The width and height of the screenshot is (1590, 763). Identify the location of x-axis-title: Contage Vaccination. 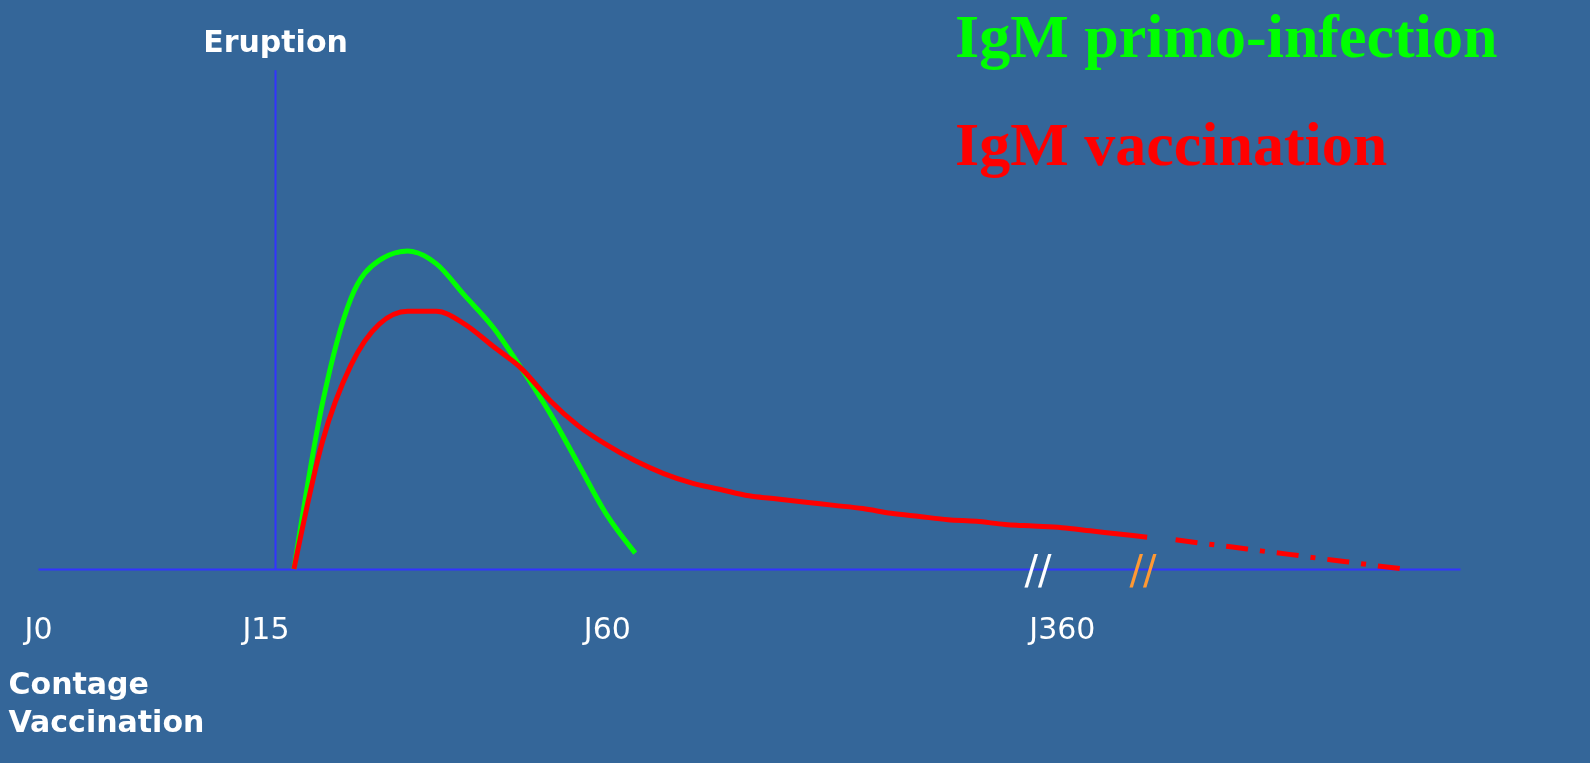
(106, 702).